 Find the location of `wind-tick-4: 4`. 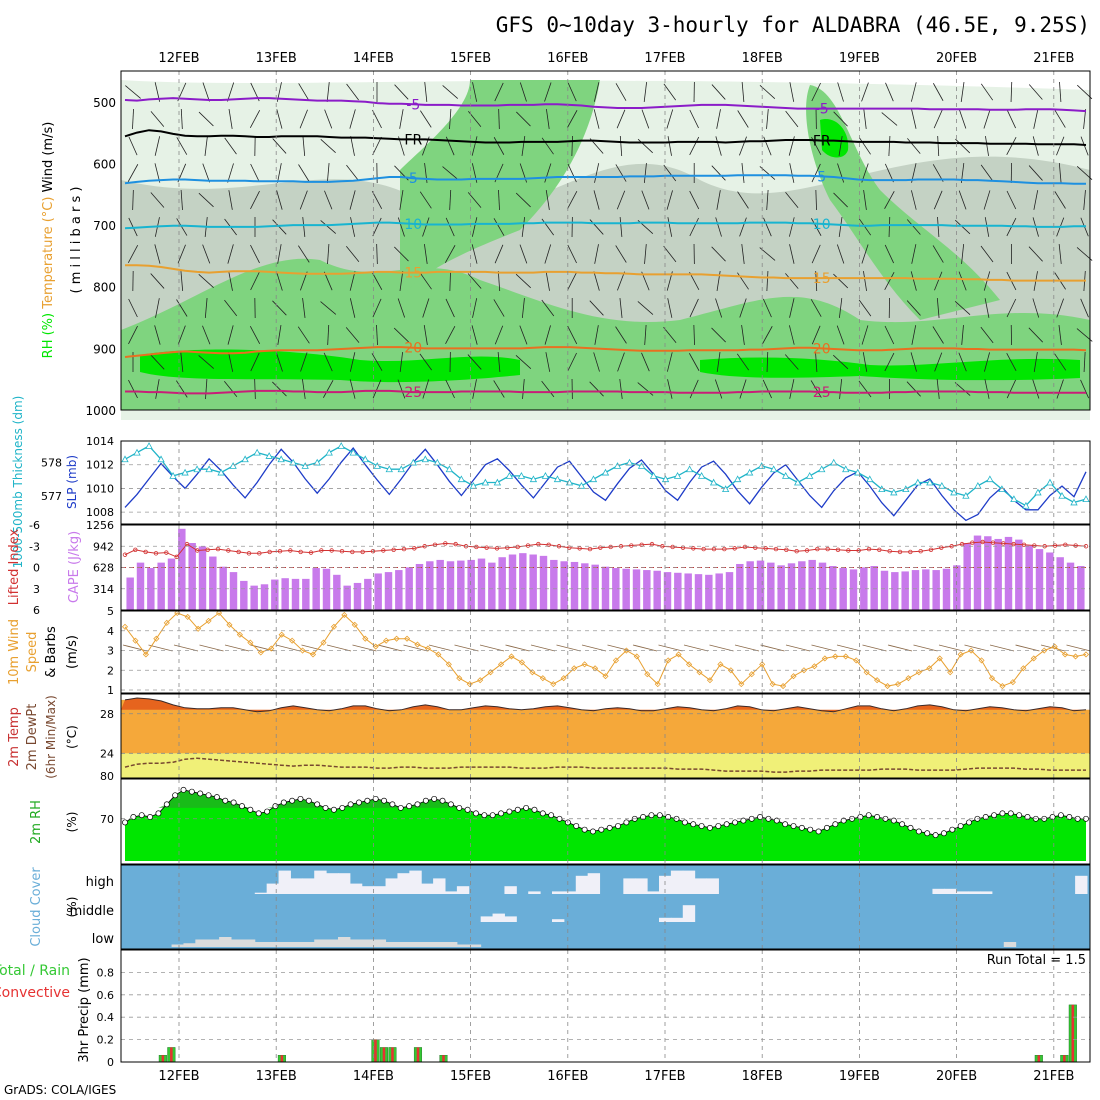

wind-tick-4: 4 is located at coordinates (110, 631).